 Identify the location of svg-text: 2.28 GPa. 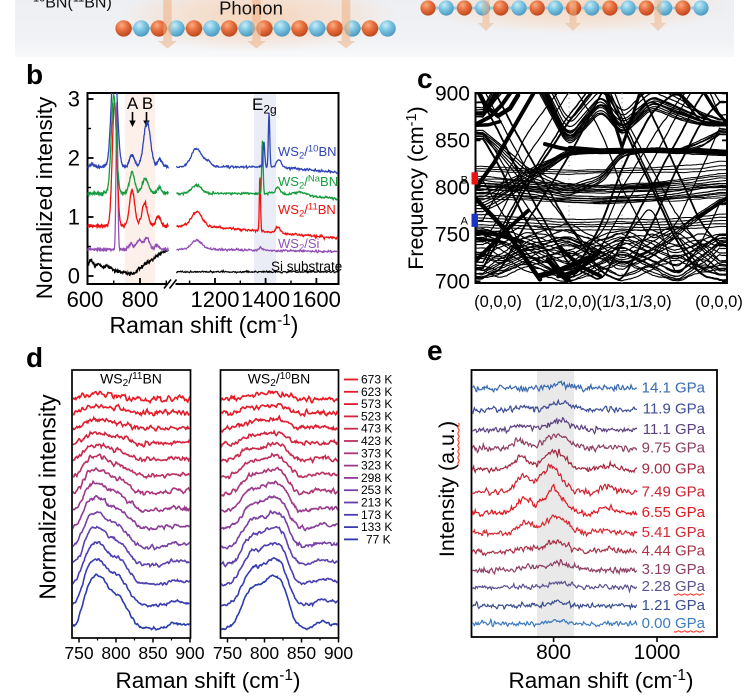
(674, 586).